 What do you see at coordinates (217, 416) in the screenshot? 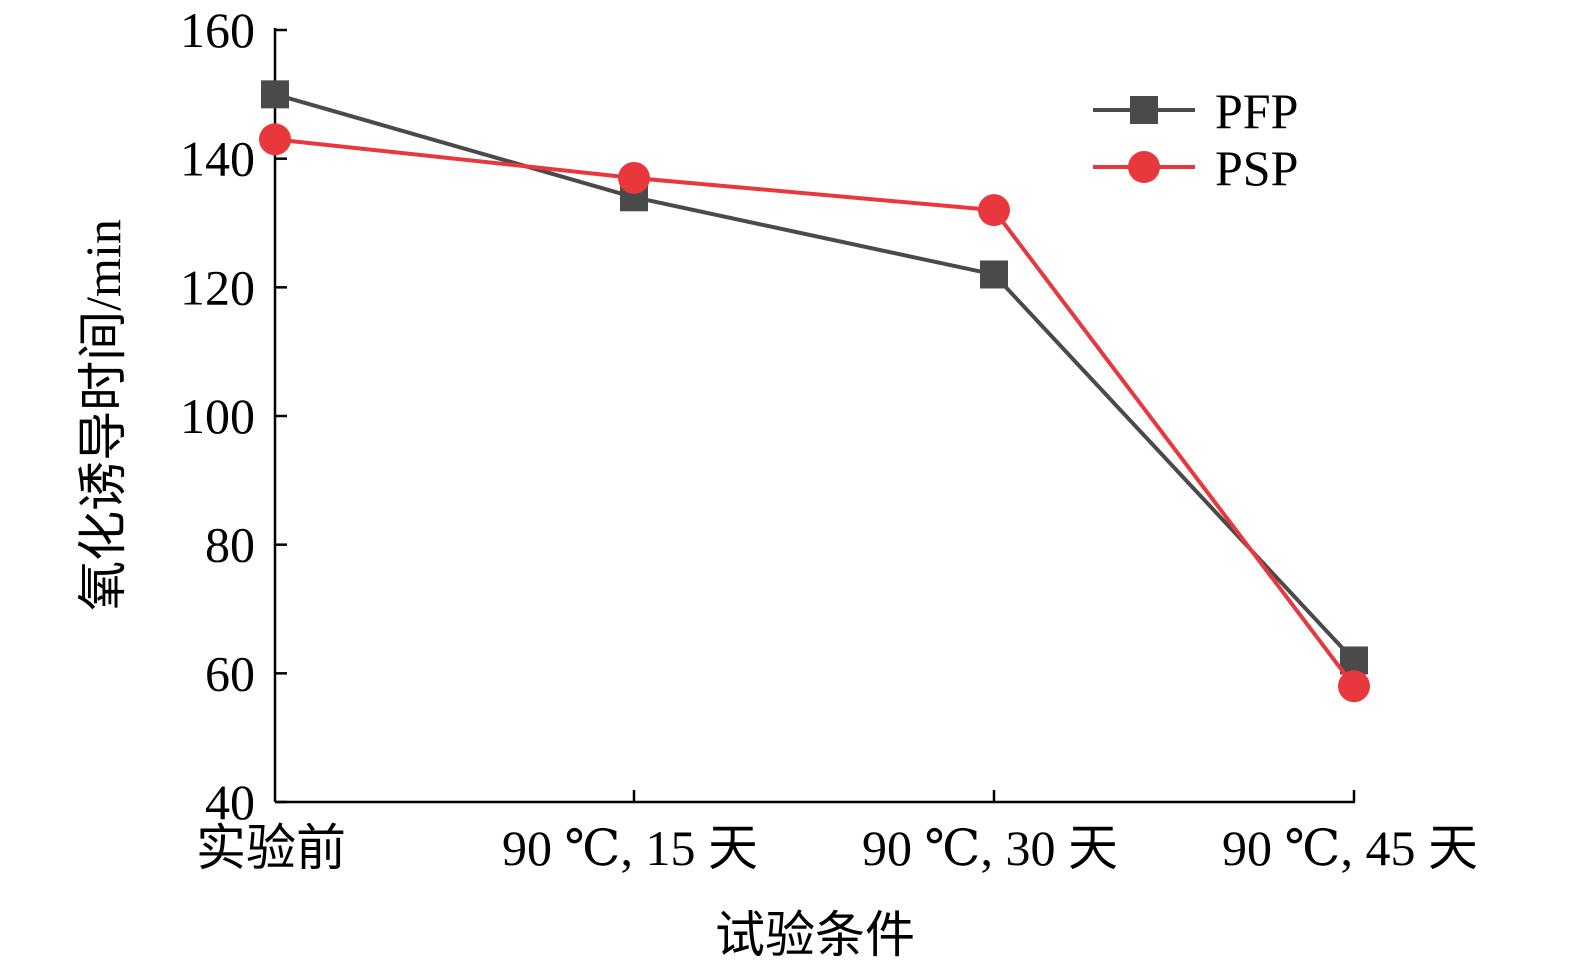
I see `y-tick-label: 100` at bounding box center [217, 416].